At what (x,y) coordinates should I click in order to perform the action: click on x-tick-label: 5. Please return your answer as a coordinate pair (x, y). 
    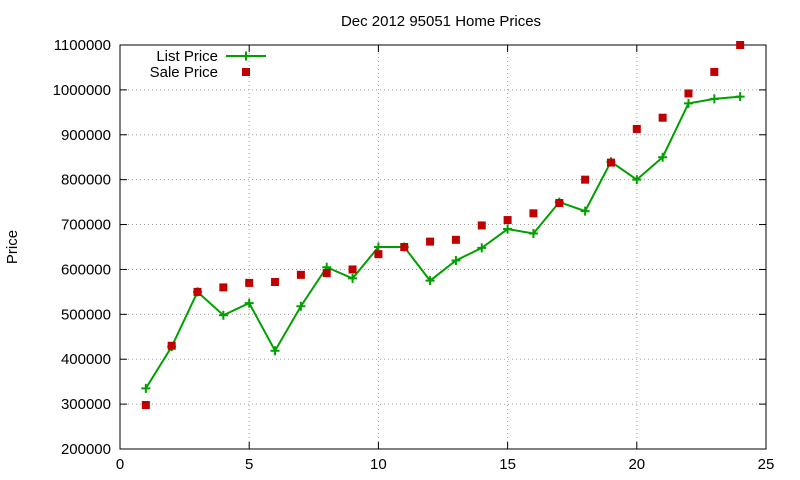
    Looking at the image, I should click on (249, 464).